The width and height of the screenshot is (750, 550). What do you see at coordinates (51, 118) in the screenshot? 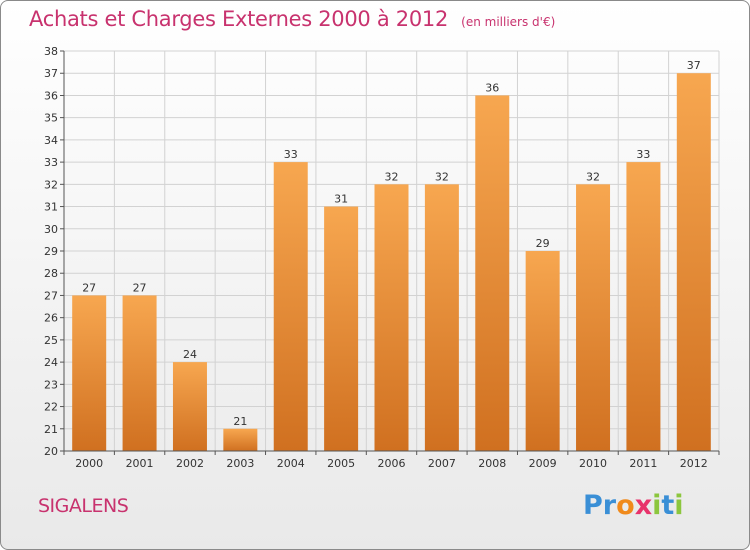
I see `y-tick-label: 35` at bounding box center [51, 118].